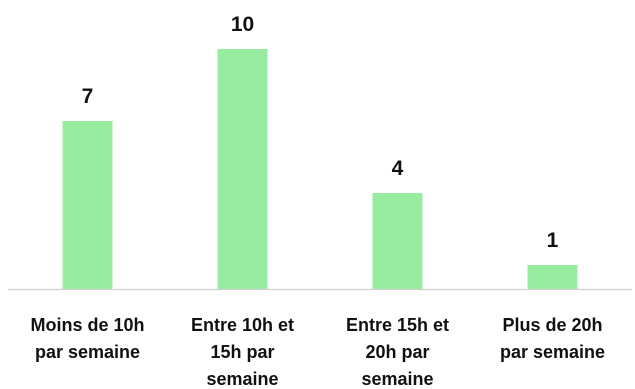  I want to click on category-label-line: 20h par, so click(397, 352).